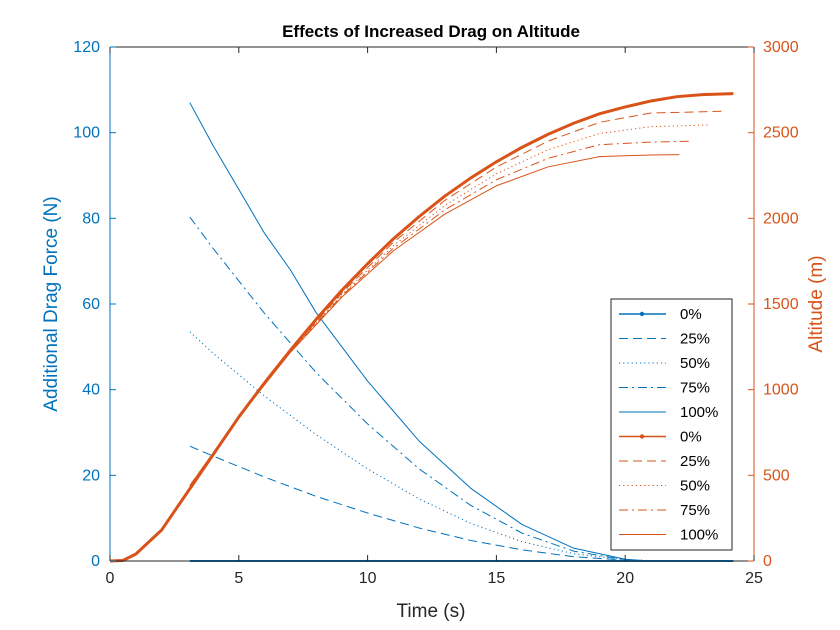 Image resolution: width=840 pixels, height=630 pixels. Describe the element at coordinates (781, 390) in the screenshot. I see `y-right-tick-label: 1000` at that location.